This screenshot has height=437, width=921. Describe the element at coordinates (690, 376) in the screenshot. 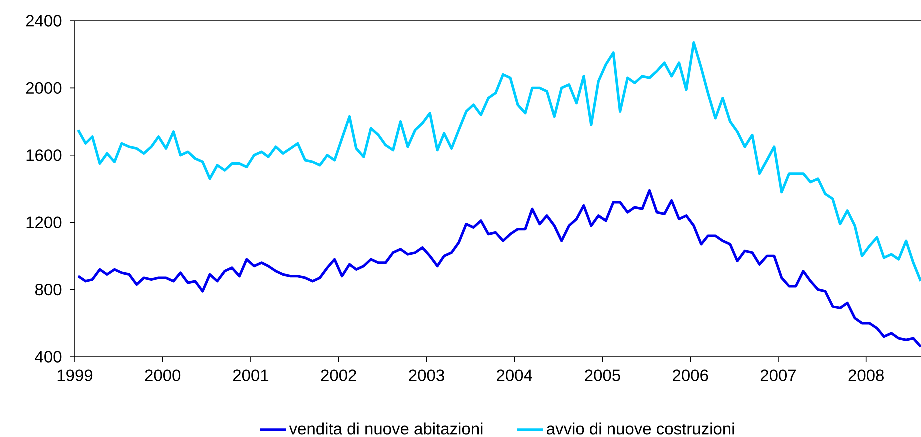

I see `x-tick-label: 2006` at that location.